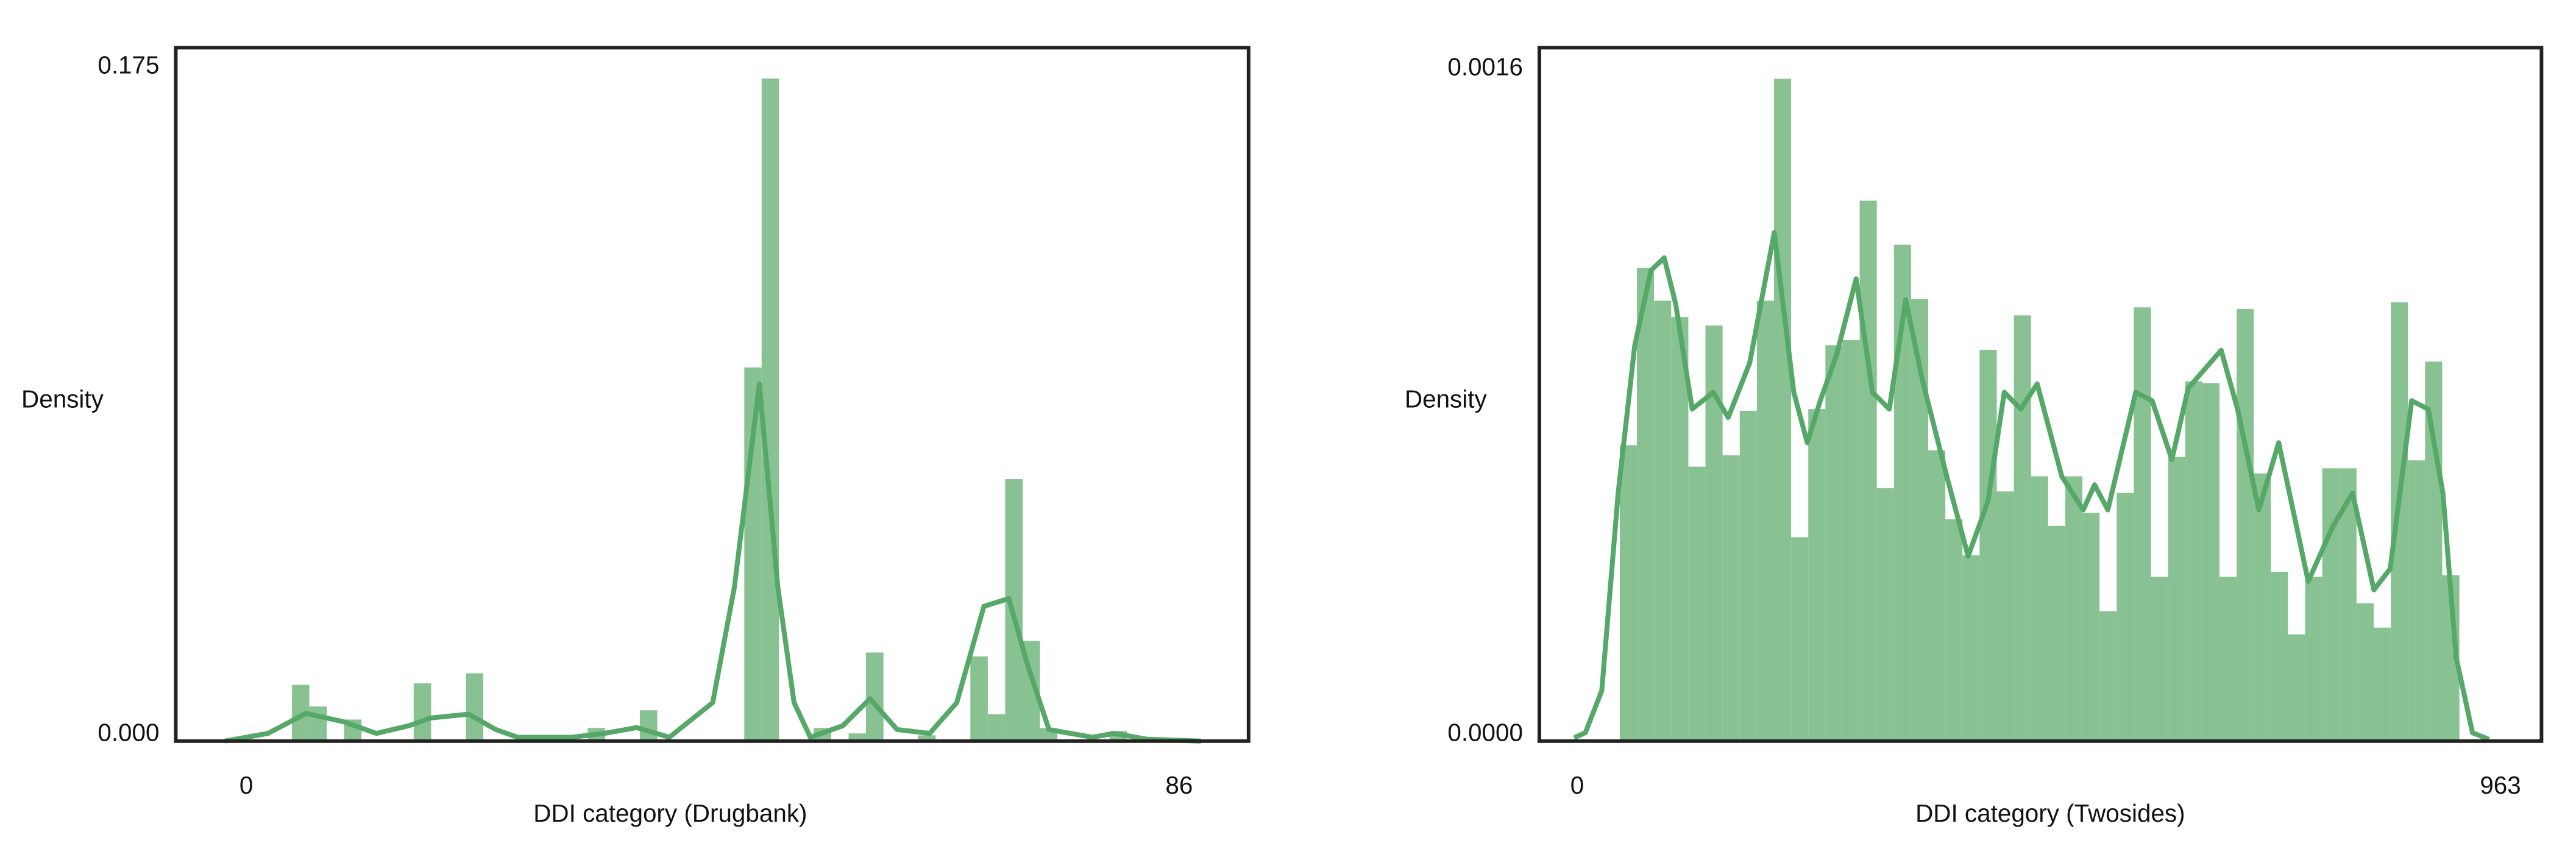 This screenshot has height=854, width=2576. Describe the element at coordinates (1485, 733) in the screenshot. I see `y-tick-label: 0.0000` at that location.